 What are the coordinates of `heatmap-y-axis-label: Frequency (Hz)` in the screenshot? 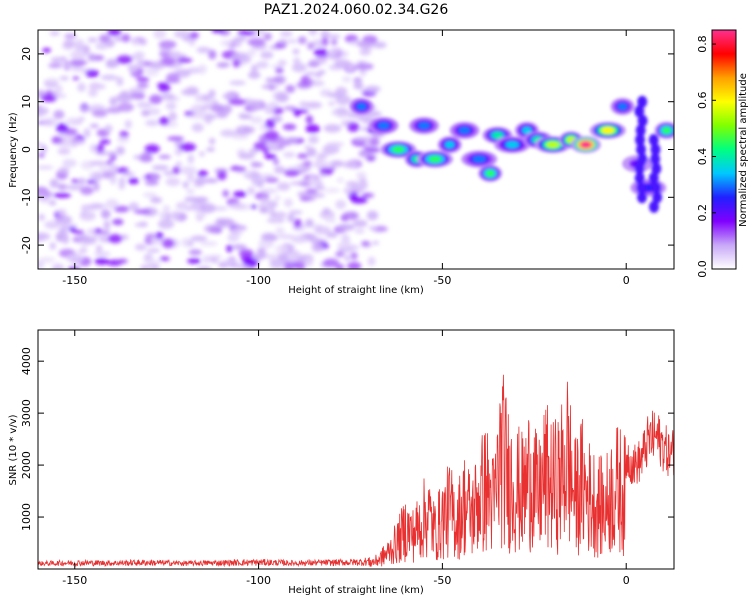 It's located at (13, 150).